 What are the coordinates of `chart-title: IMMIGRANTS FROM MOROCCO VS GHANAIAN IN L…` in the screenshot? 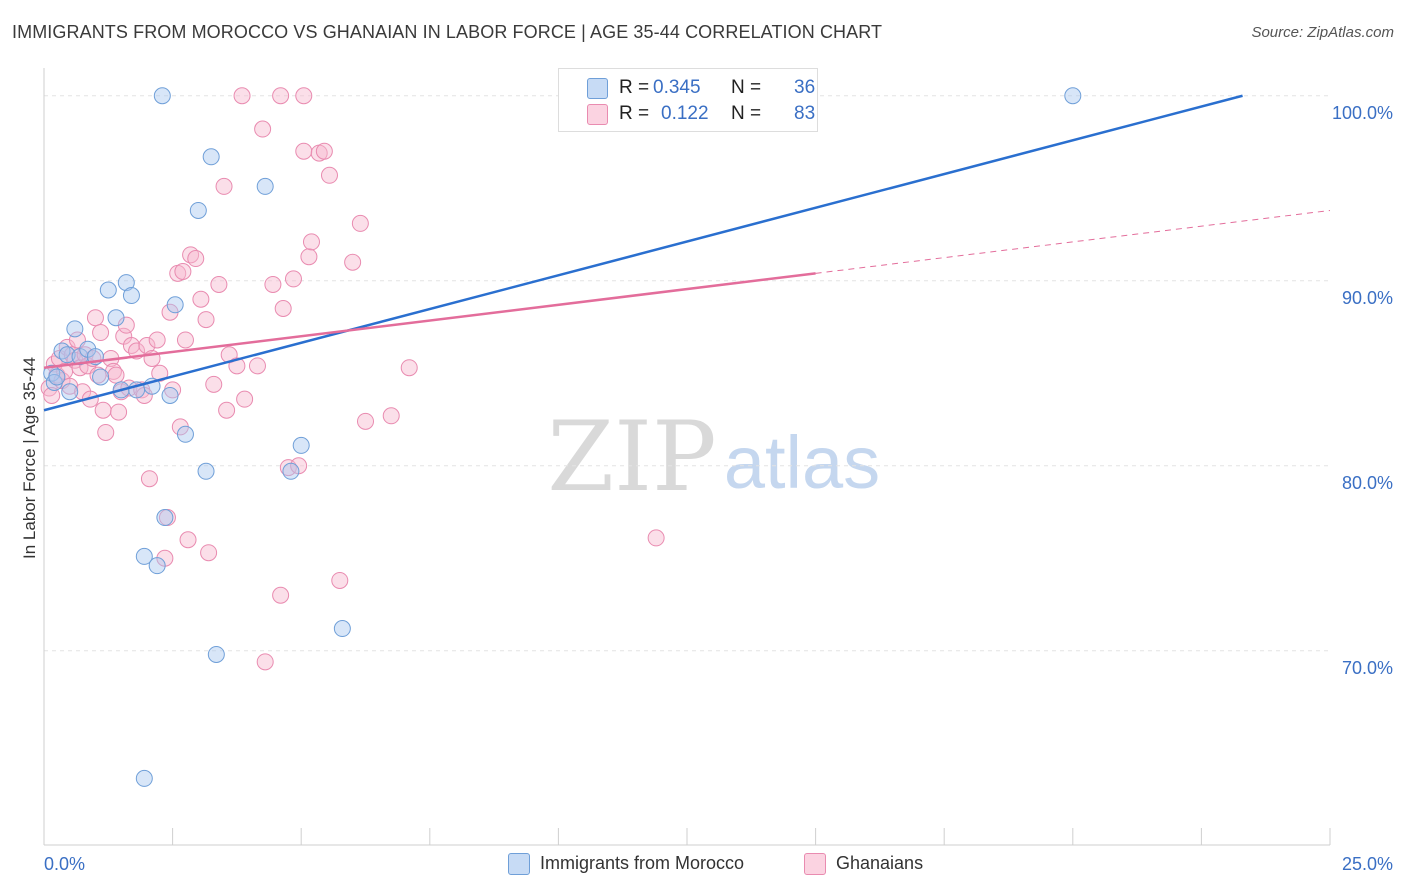 It's located at (447, 32).